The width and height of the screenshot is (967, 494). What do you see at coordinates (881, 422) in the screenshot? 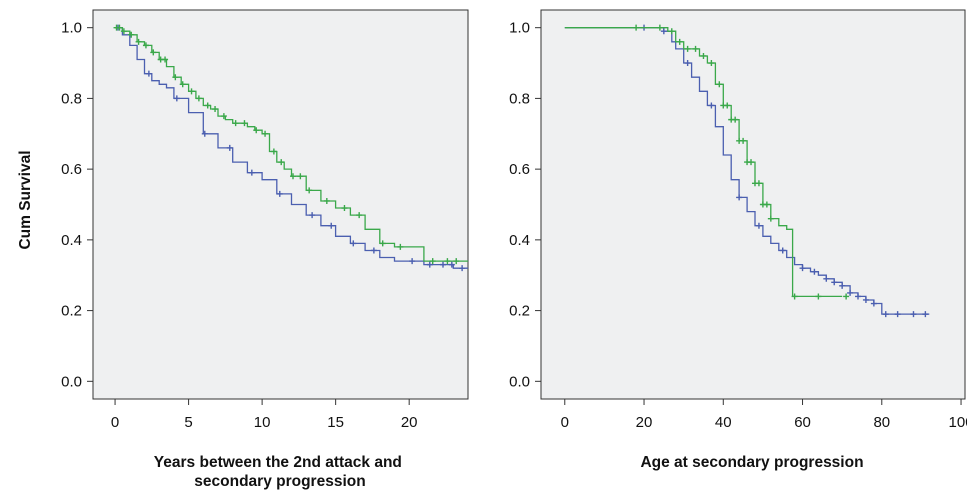
I see `x-tick-label: 80` at bounding box center [881, 422].